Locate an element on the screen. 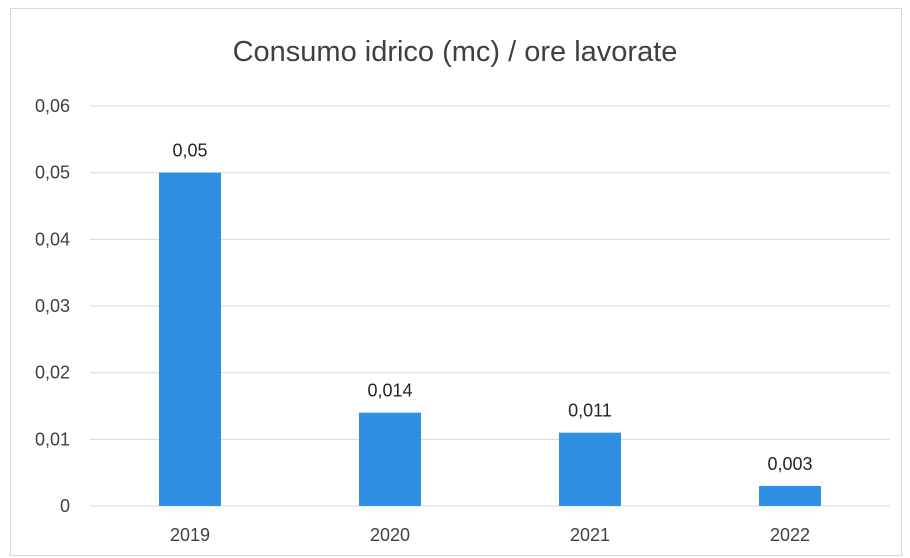  y-tick-label: 0,03 is located at coordinates (52, 306).